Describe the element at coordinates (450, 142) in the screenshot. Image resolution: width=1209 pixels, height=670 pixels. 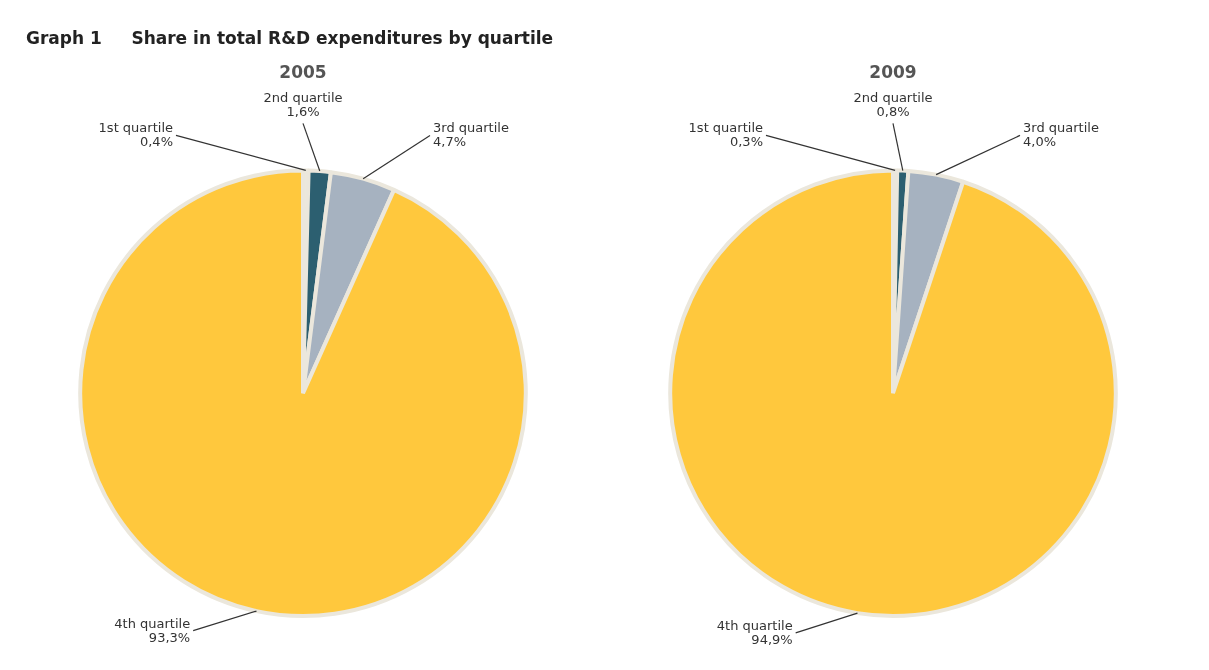
I see `data-label: 4,7%` at that location.